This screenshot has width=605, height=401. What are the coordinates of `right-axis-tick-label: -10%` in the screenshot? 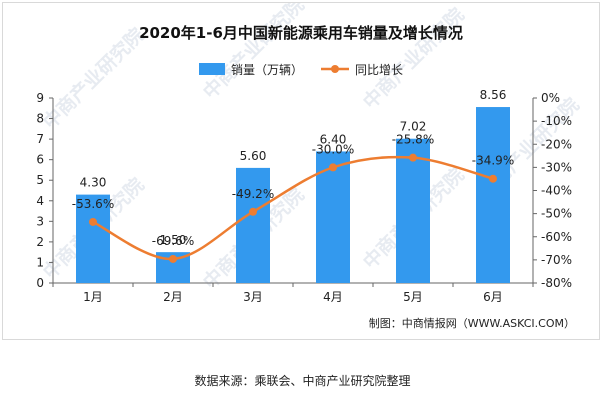 It's located at (556, 121).